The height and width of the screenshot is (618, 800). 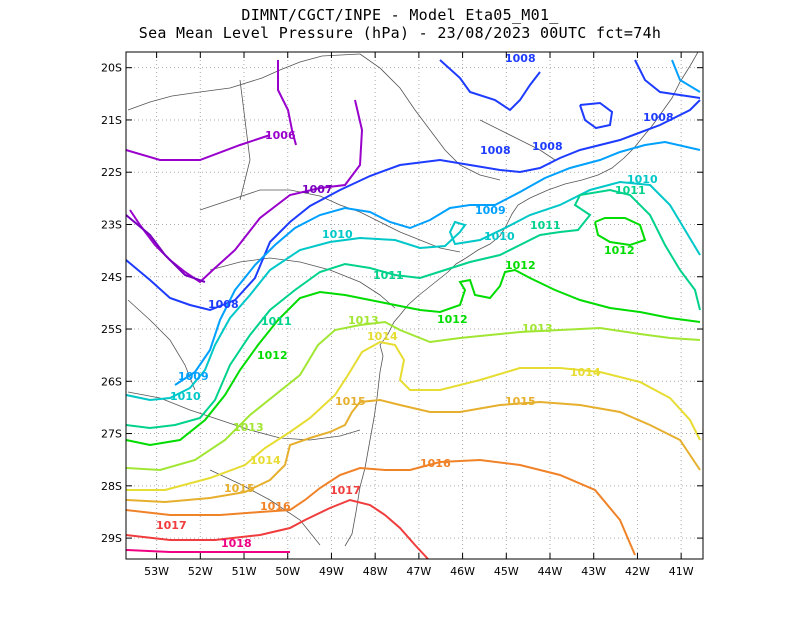 What do you see at coordinates (350, 401) in the screenshot?
I see `iso-label-1015-a: 1015` at bounding box center [350, 401].